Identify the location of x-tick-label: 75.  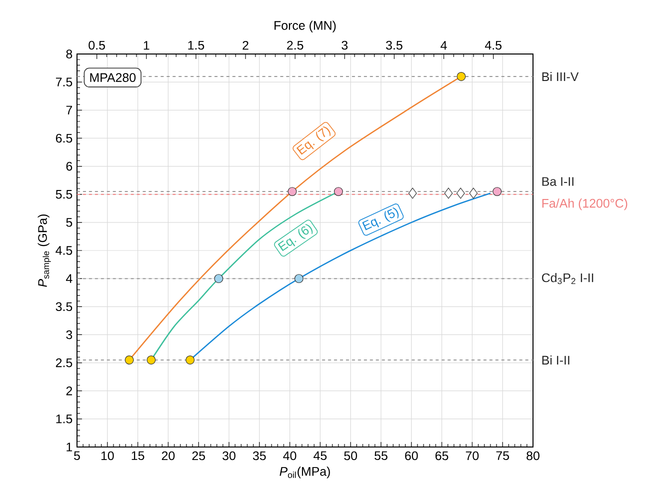
(503, 455).